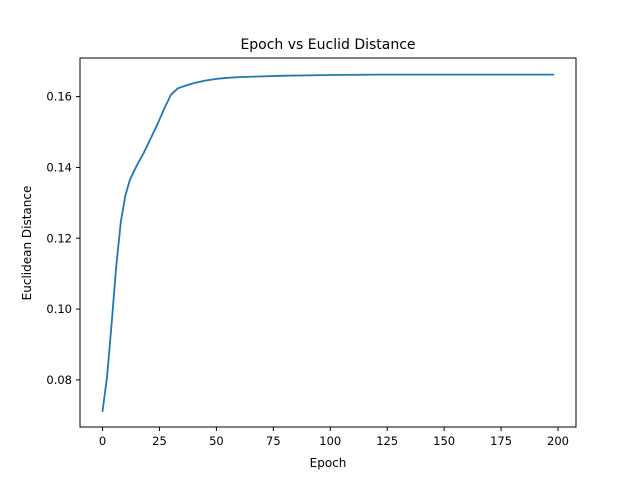  Describe the element at coordinates (273, 441) in the screenshot. I see `x-tick-label: 75` at that location.